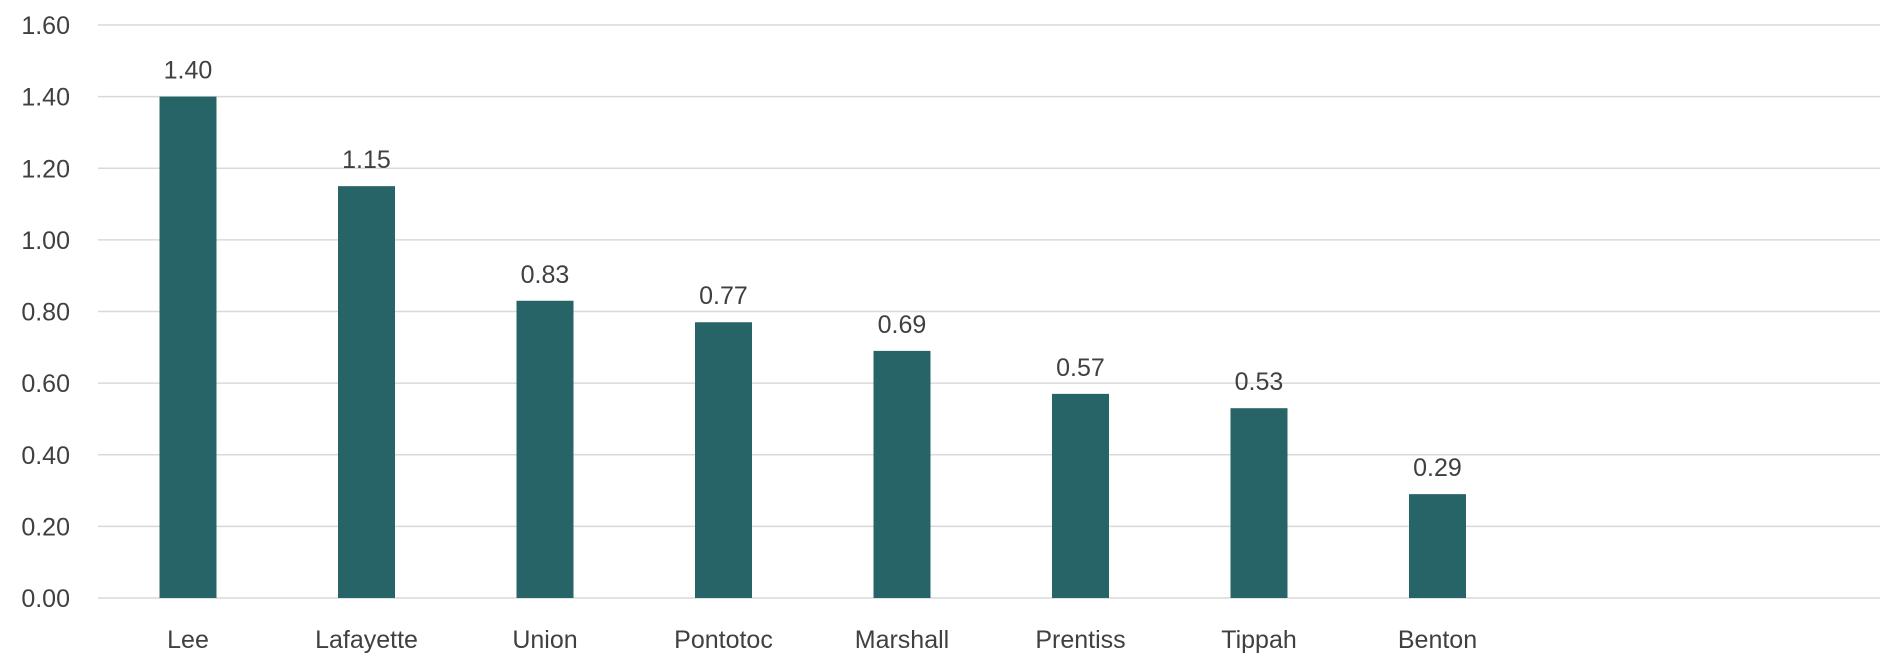 This screenshot has width=1894, height=657. I want to click on y-tick-label: 0.80, so click(45, 313).